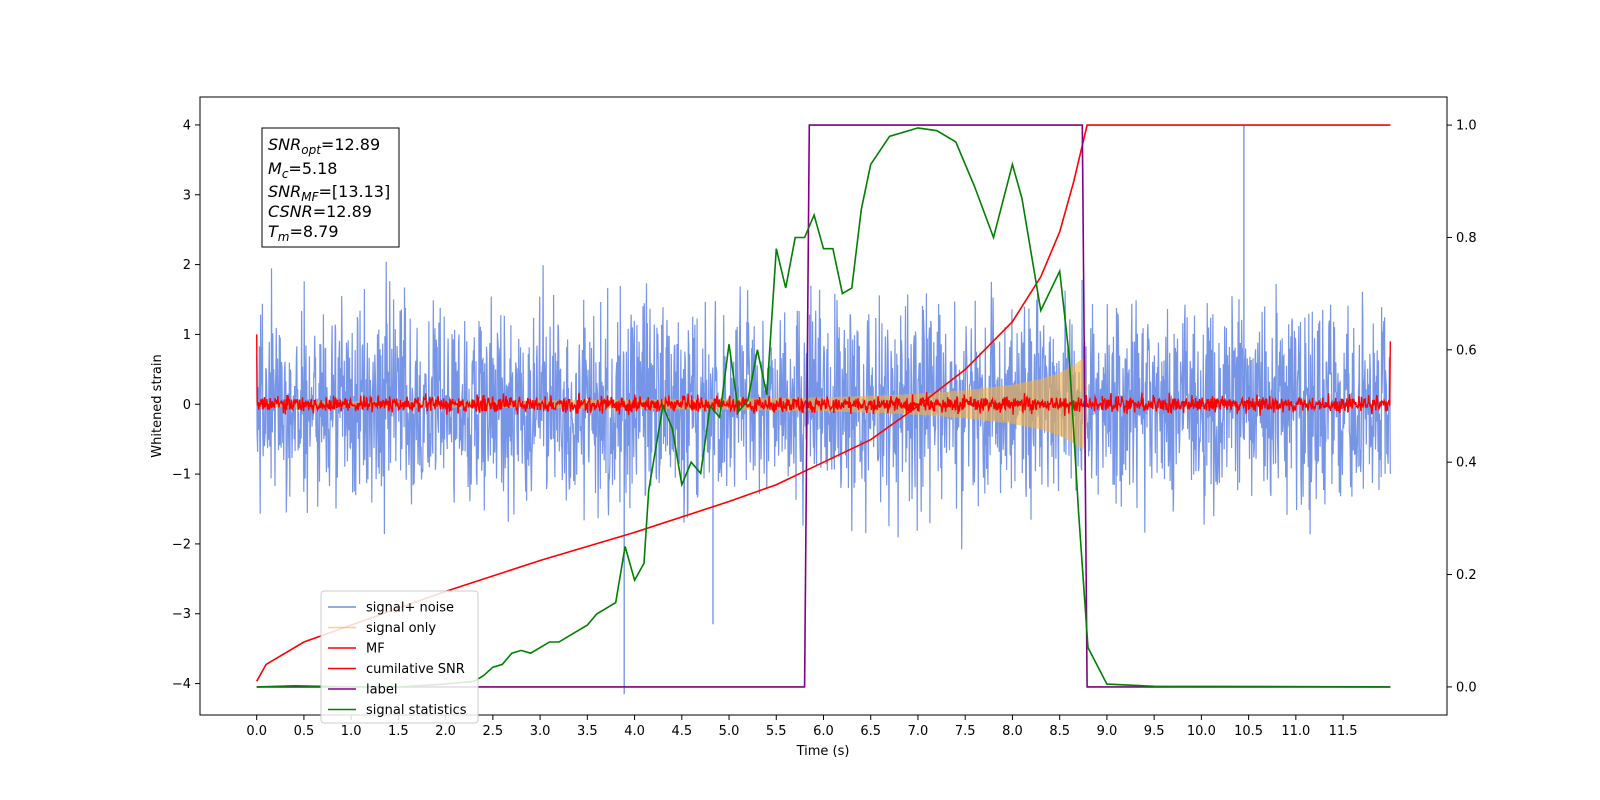 The height and width of the screenshot is (800, 1600). What do you see at coordinates (256, 731) in the screenshot?
I see `x-tick-label: 0.0` at bounding box center [256, 731].